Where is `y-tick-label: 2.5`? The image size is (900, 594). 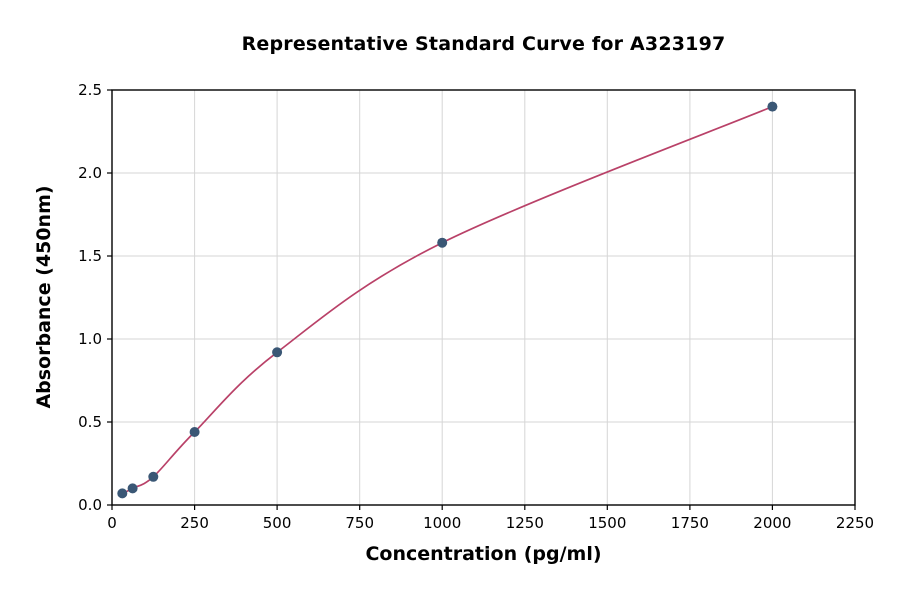
y-tick-label: 2.5 is located at coordinates (90, 90).